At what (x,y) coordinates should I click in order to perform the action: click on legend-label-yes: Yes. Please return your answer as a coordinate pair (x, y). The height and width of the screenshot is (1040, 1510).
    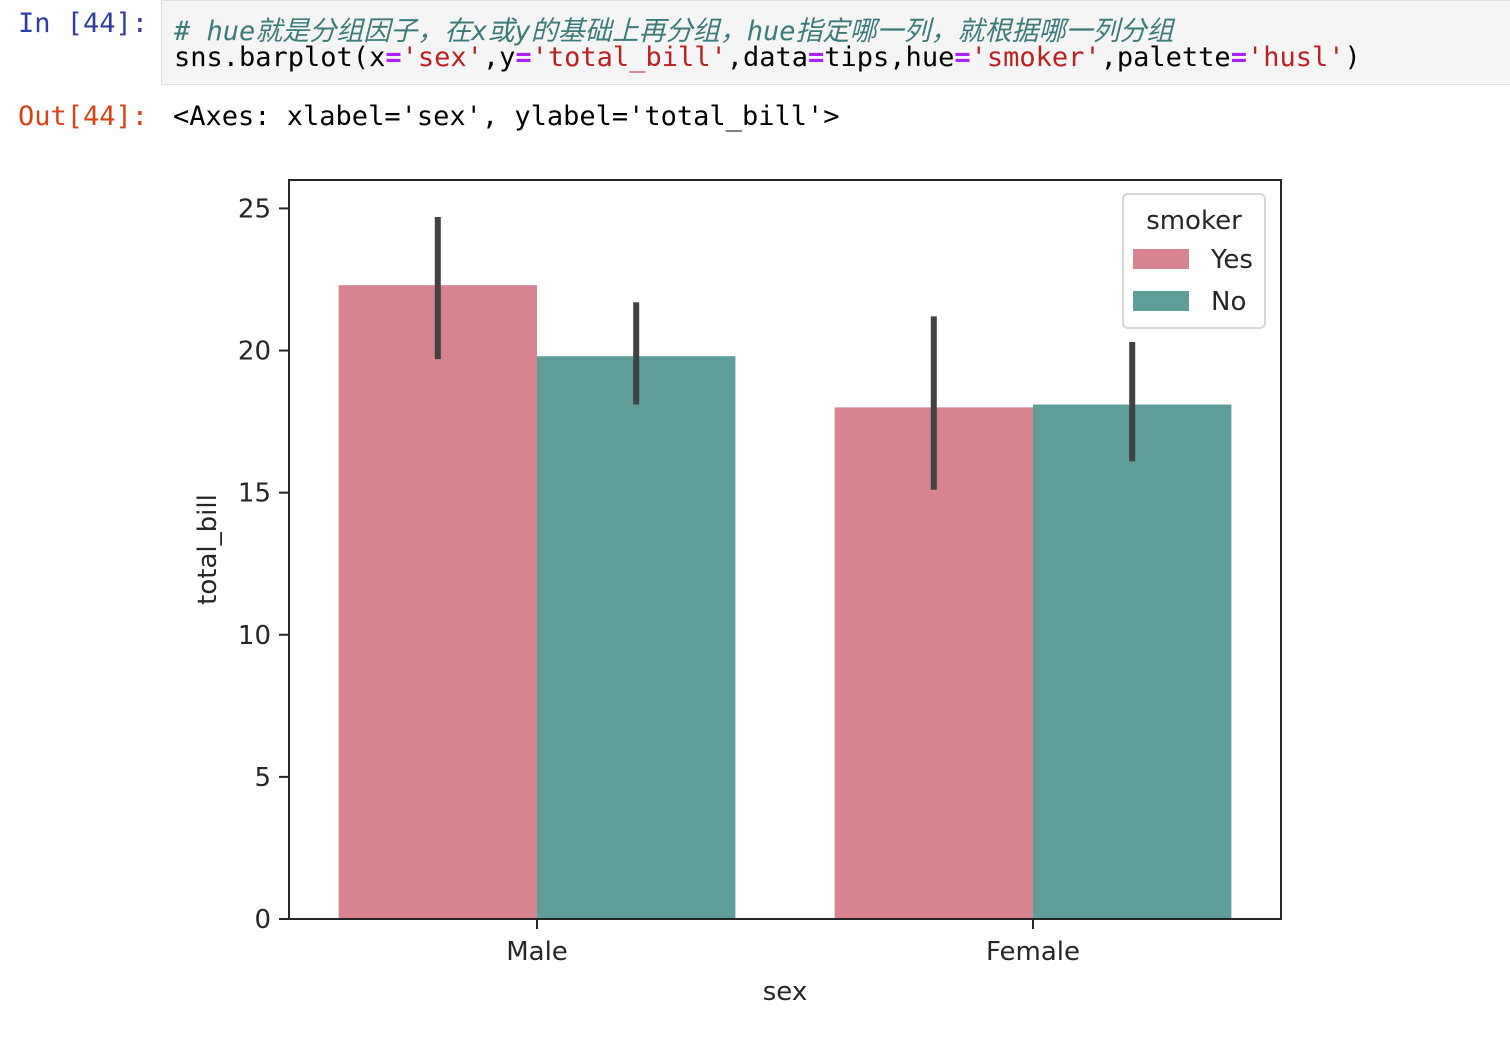
    Looking at the image, I should click on (1231, 260).